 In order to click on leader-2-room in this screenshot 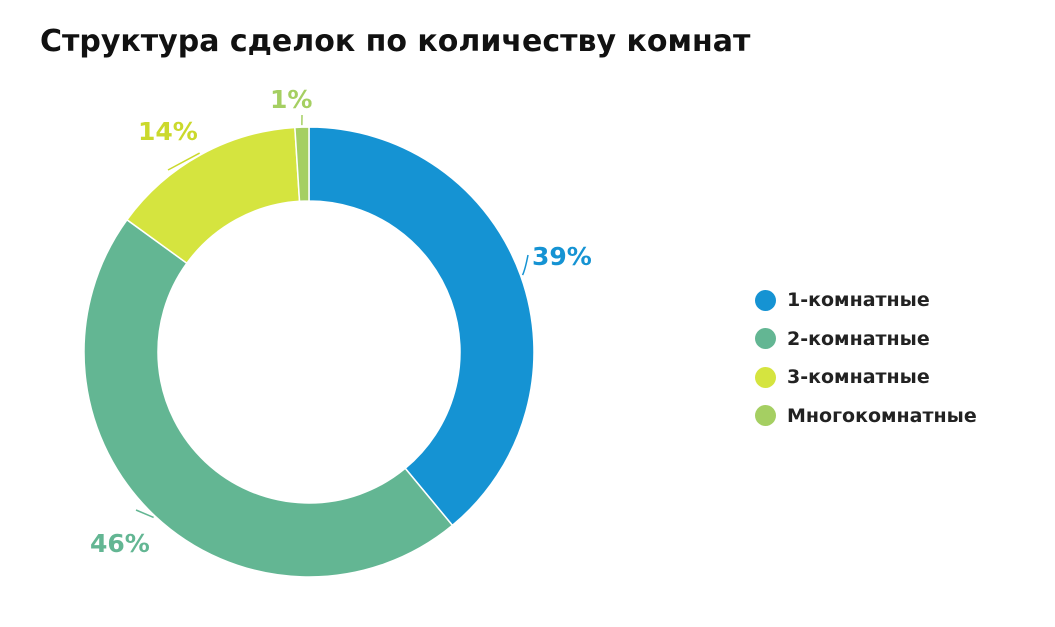, I will do `click(144, 514)`.